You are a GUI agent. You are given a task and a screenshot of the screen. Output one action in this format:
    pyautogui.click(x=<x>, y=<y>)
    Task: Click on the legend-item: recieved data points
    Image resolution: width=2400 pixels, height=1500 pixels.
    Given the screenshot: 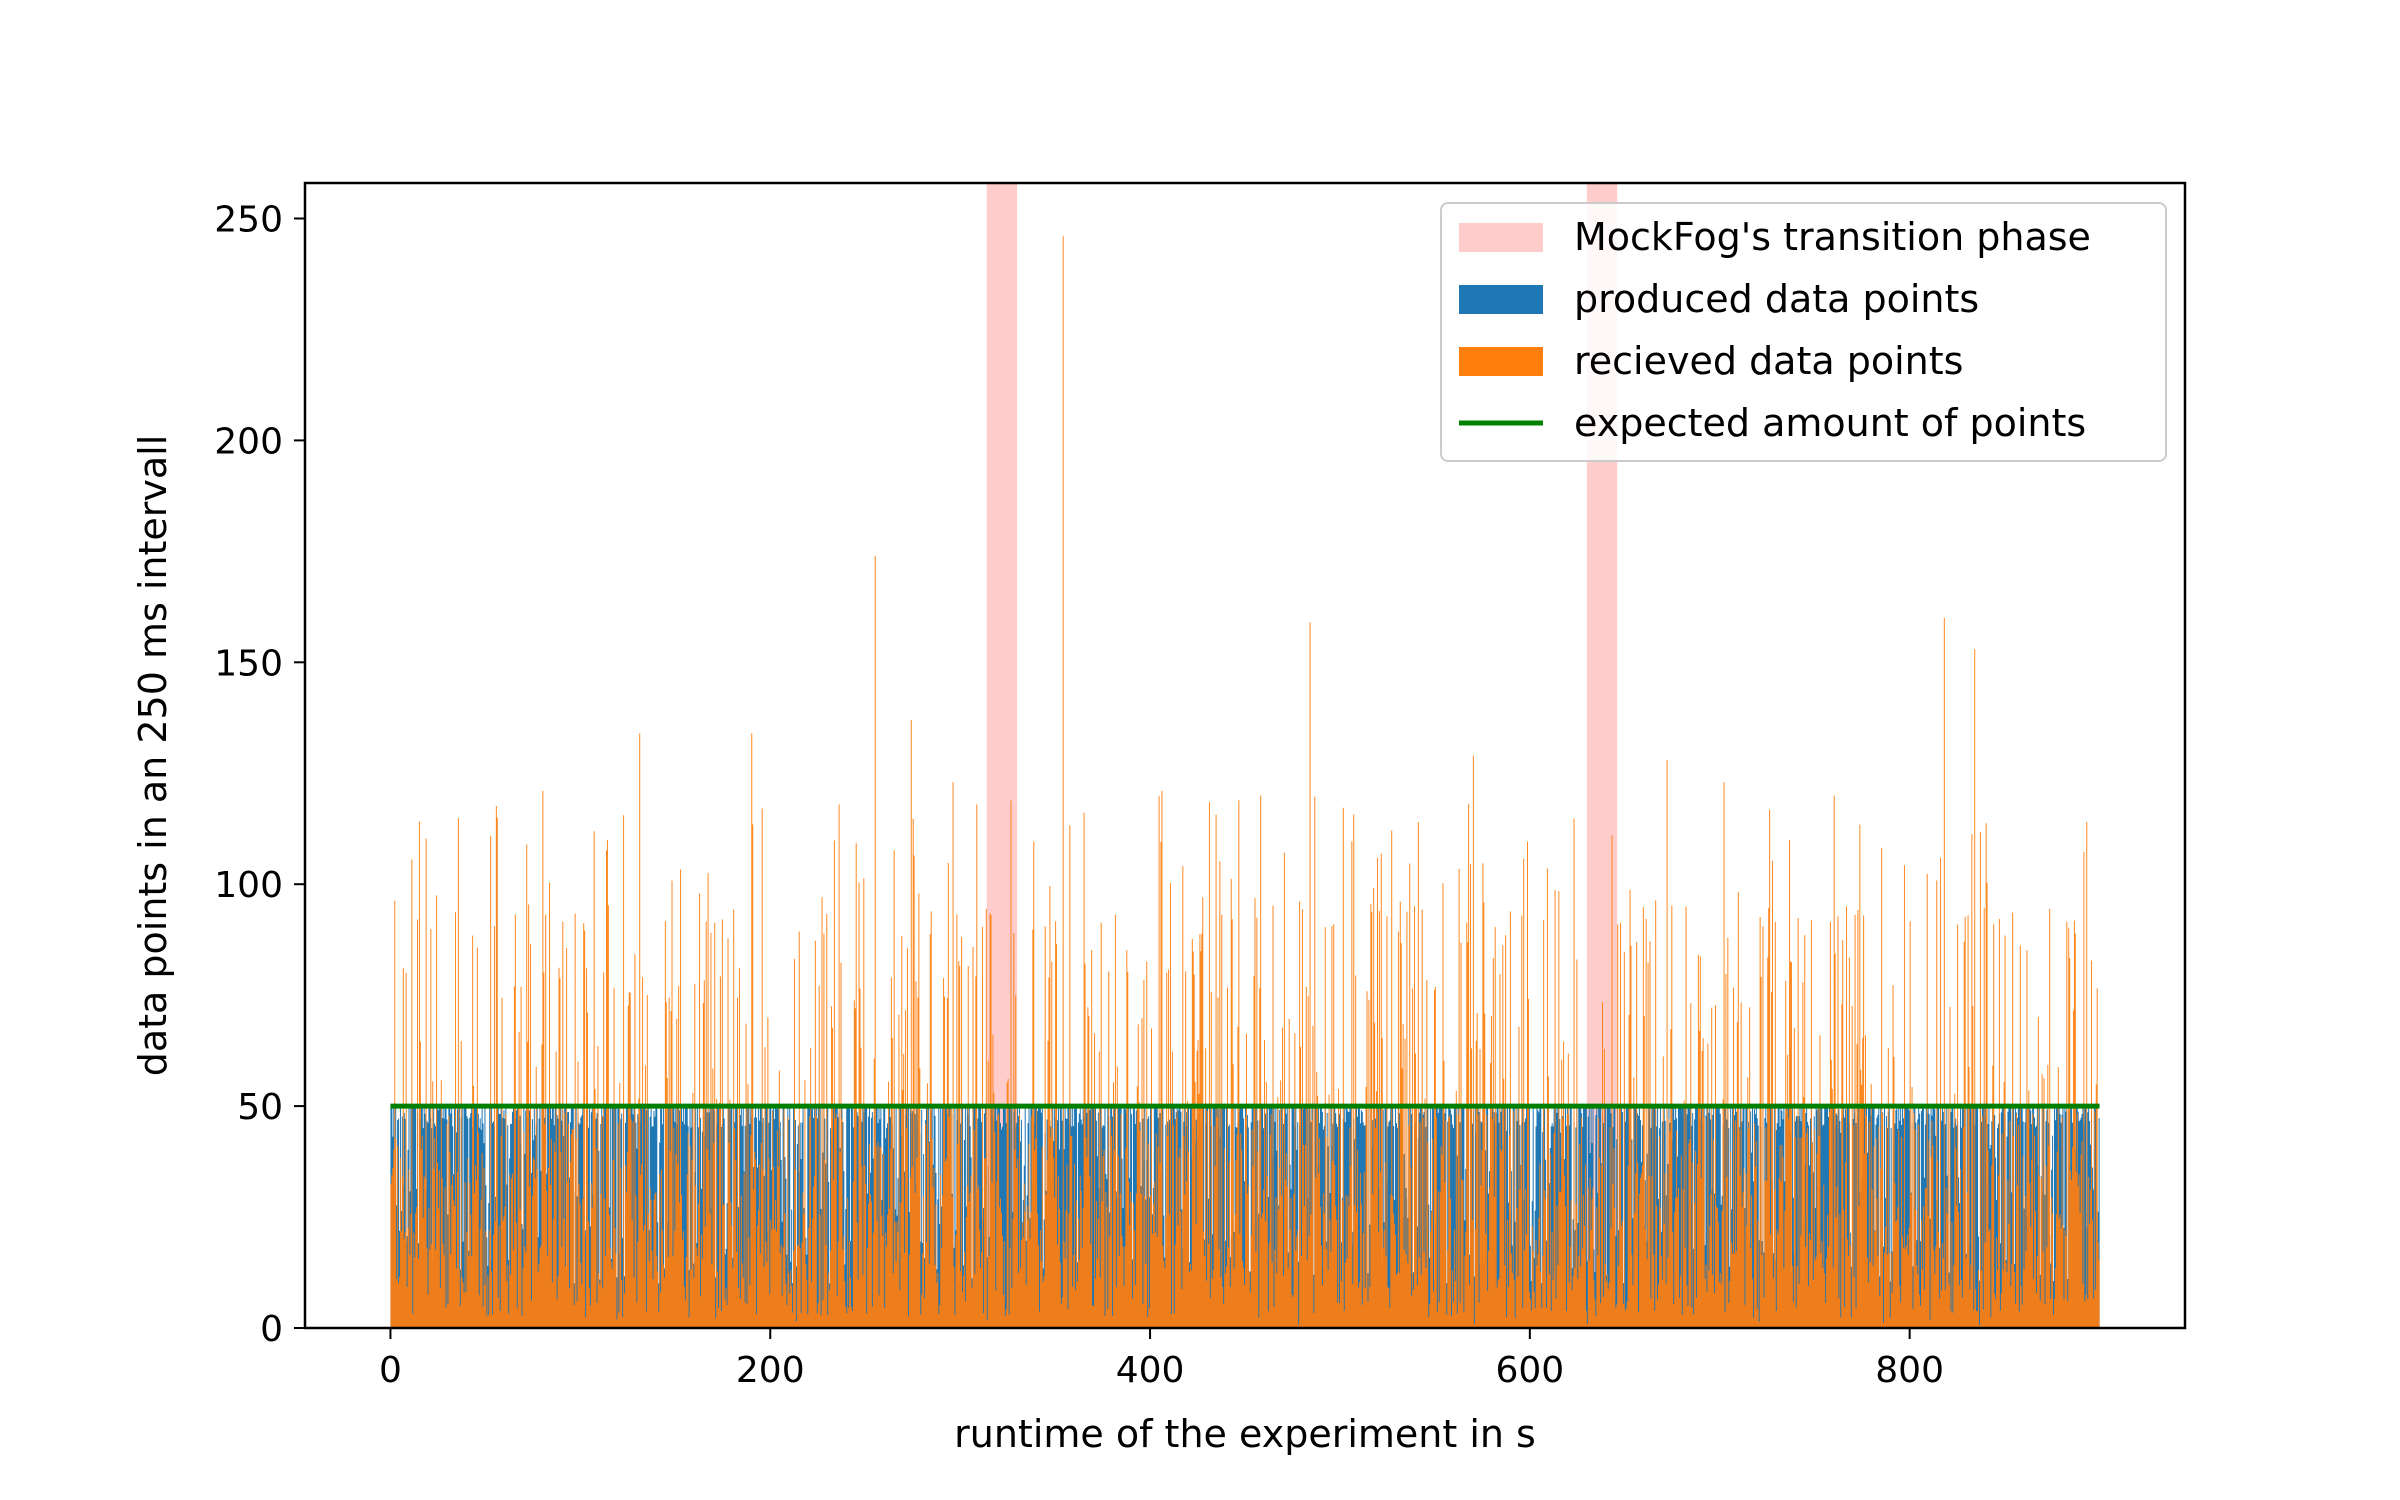 What is the action you would take?
    pyautogui.click(x=1711, y=361)
    